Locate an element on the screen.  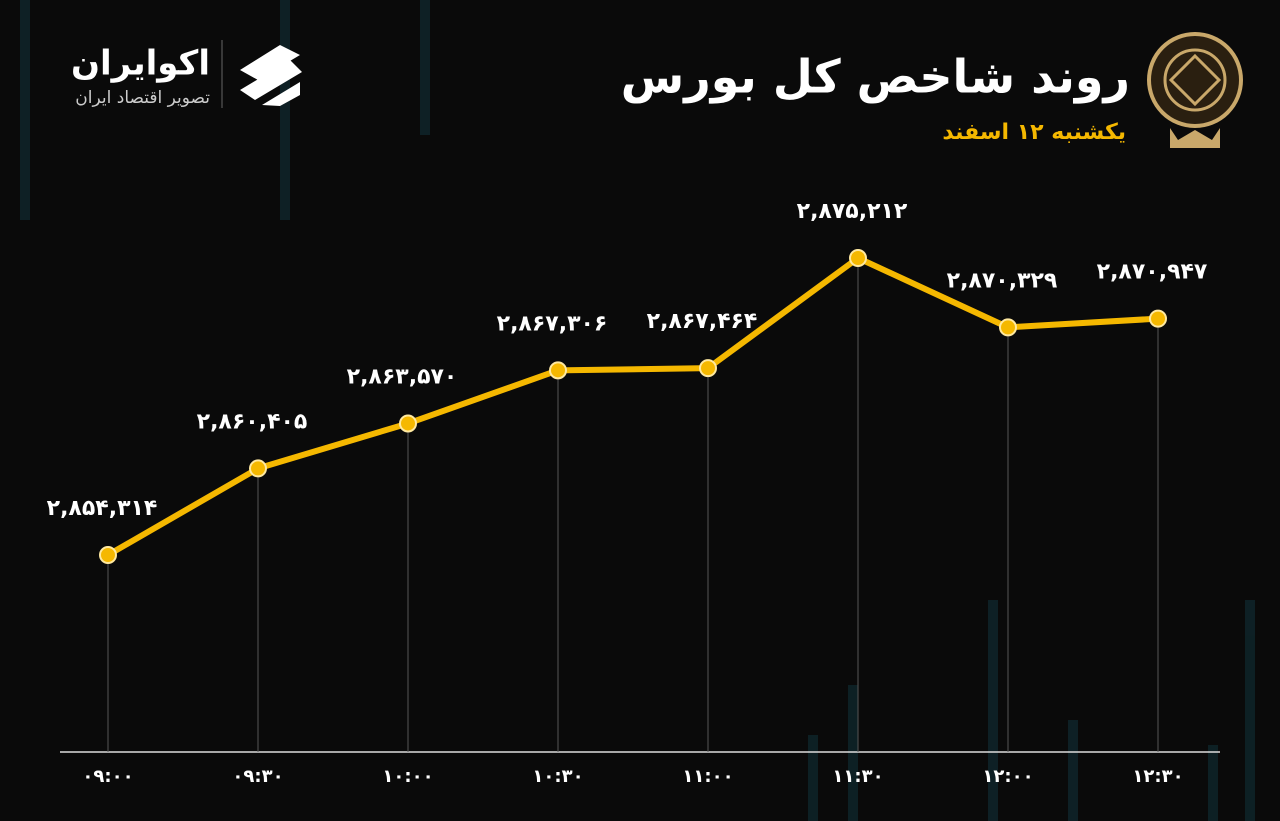
brand-name: اکوایران is located at coordinates (140, 64).